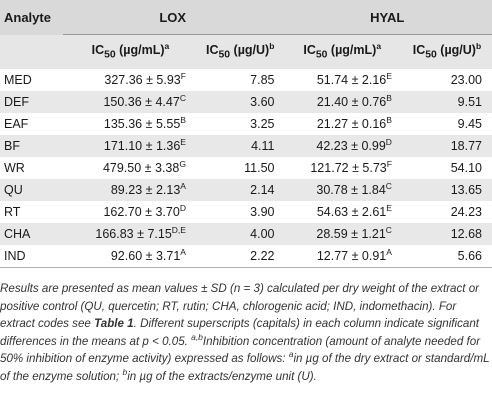  Describe the element at coordinates (31, 17) in the screenshot. I see `analyte-header: Analyte` at that location.